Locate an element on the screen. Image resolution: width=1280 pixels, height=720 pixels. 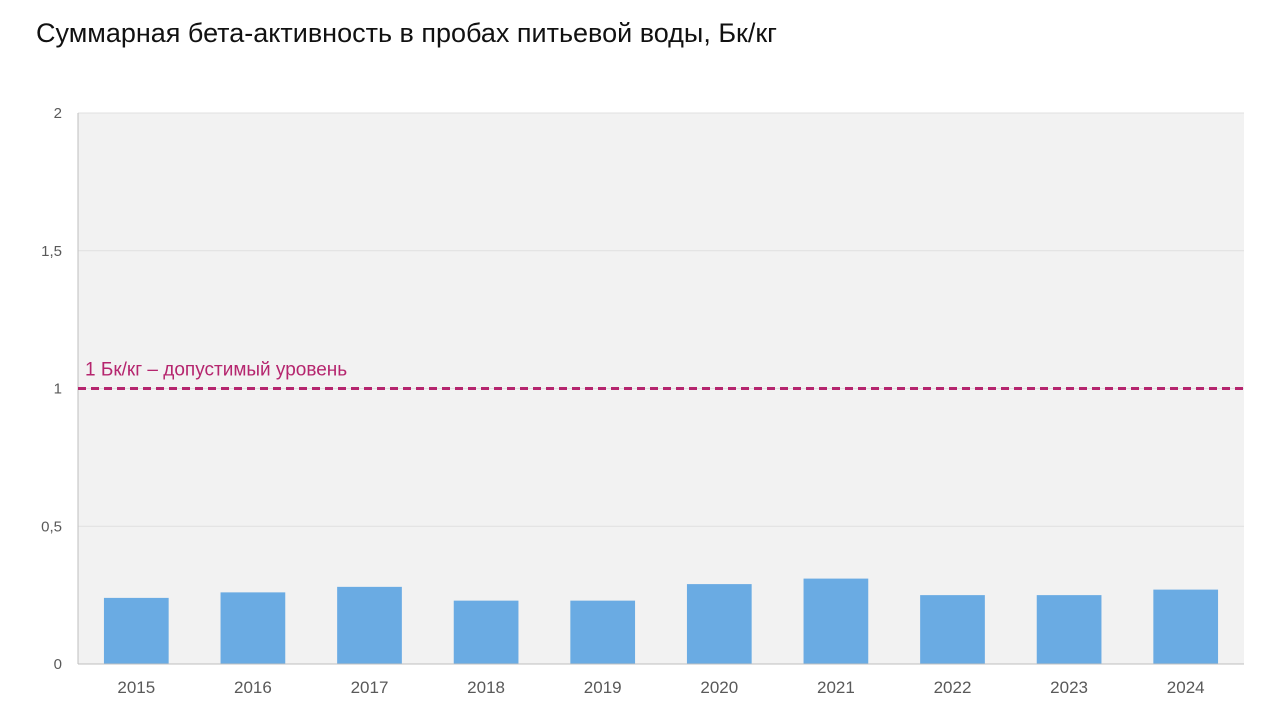
bar-series is located at coordinates (661, 621).